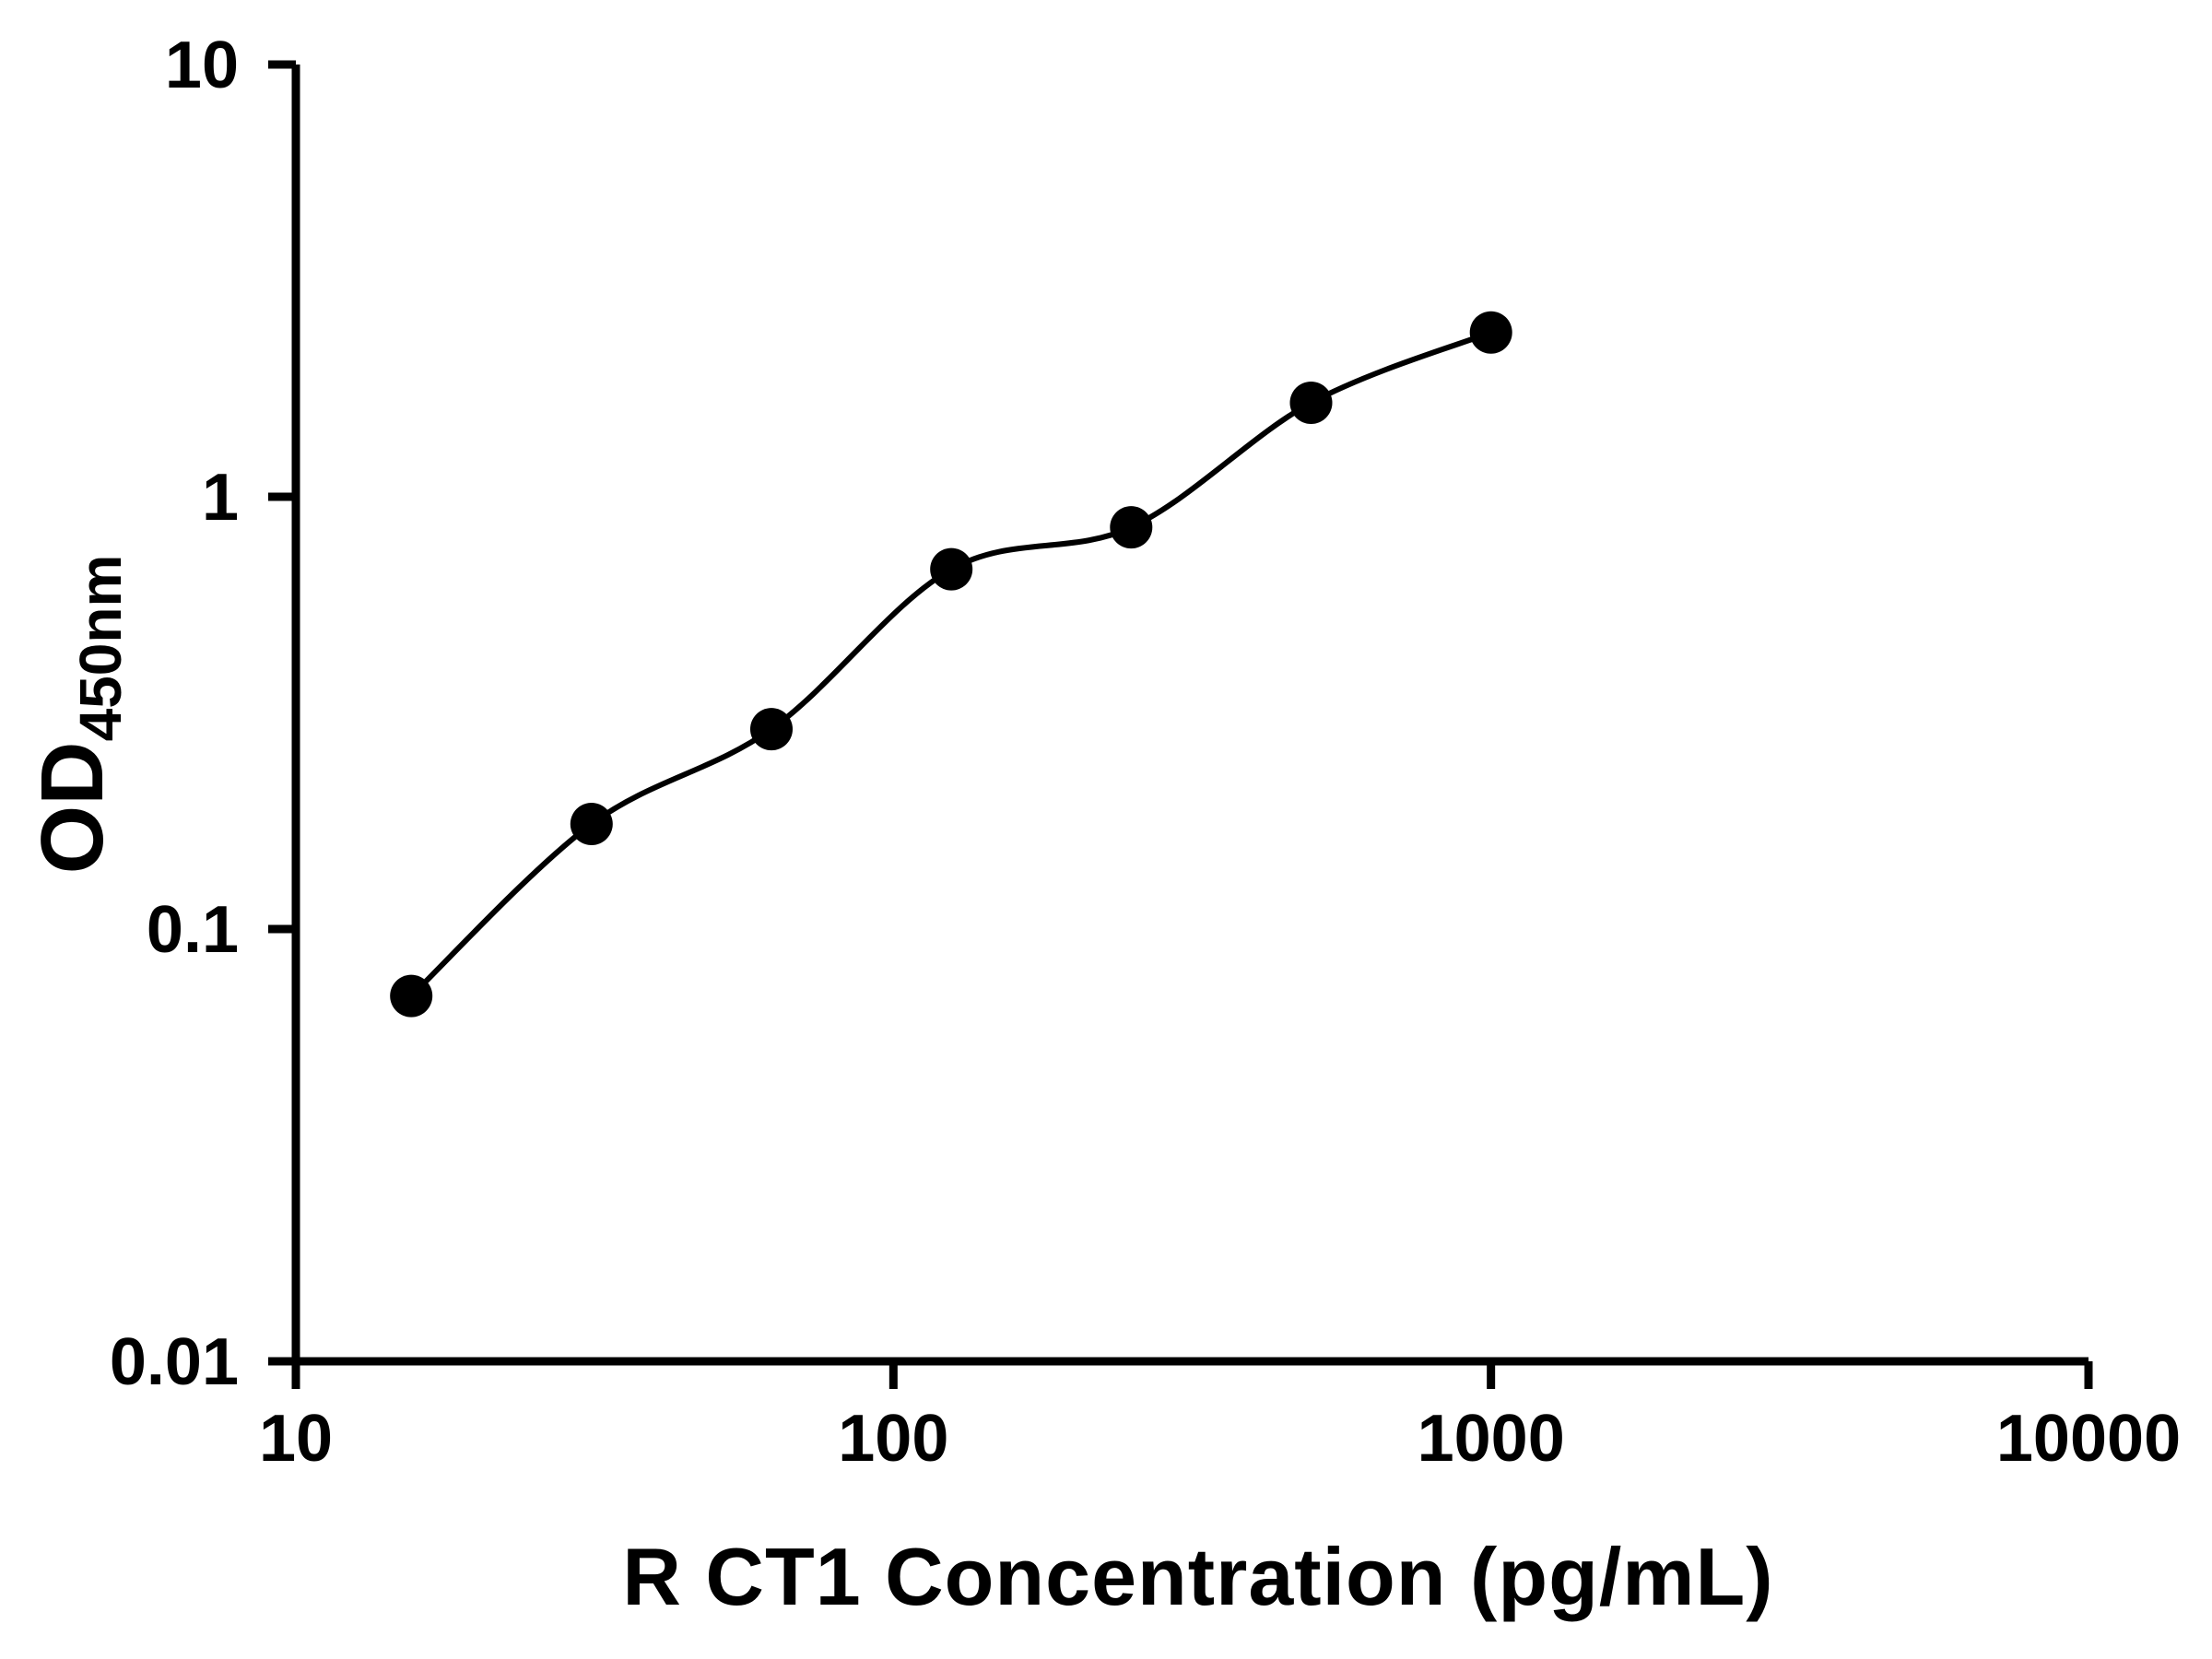 The height and width of the screenshot is (1659, 2212). Describe the element at coordinates (893, 1439) in the screenshot. I see `x-tick-label: 100` at that location.